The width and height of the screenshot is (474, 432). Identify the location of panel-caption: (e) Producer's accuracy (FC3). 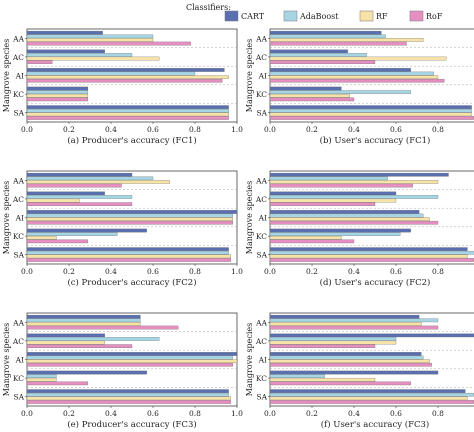
(131, 424).